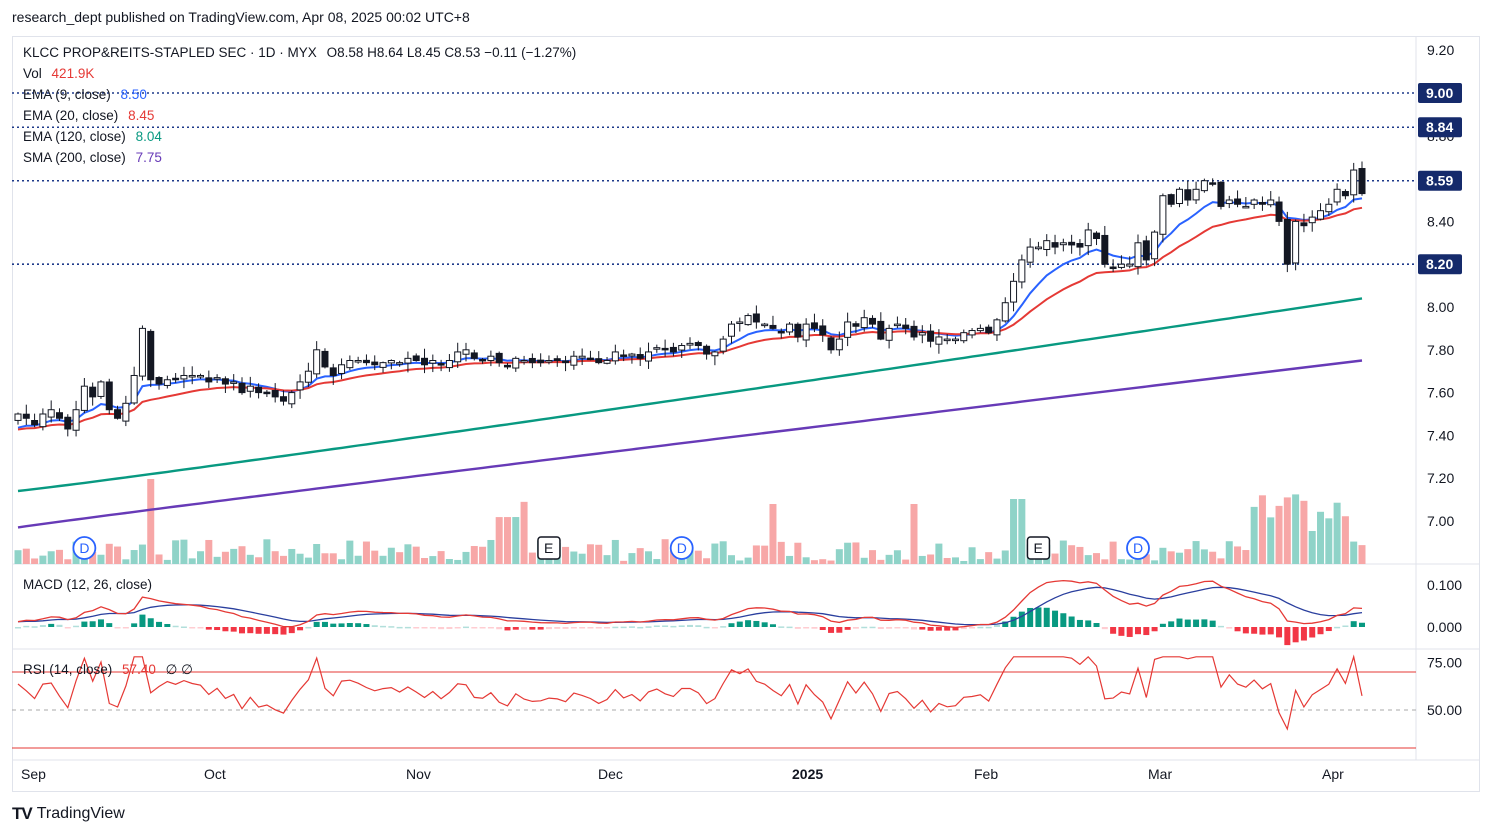 The height and width of the screenshot is (836, 1494). I want to click on macd-signal-line, so click(690, 606).